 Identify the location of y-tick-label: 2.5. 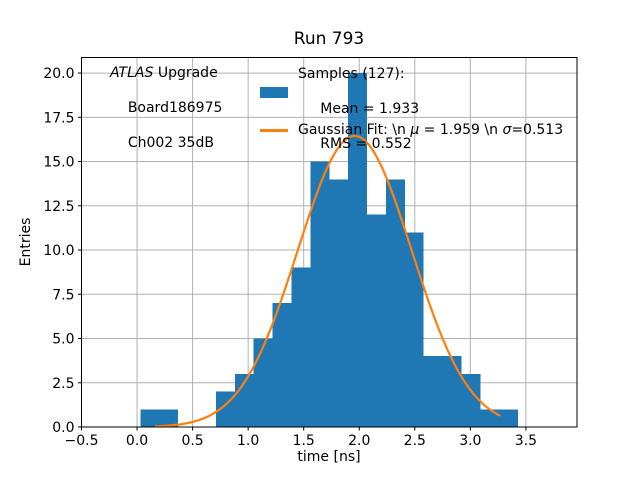
(63, 384).